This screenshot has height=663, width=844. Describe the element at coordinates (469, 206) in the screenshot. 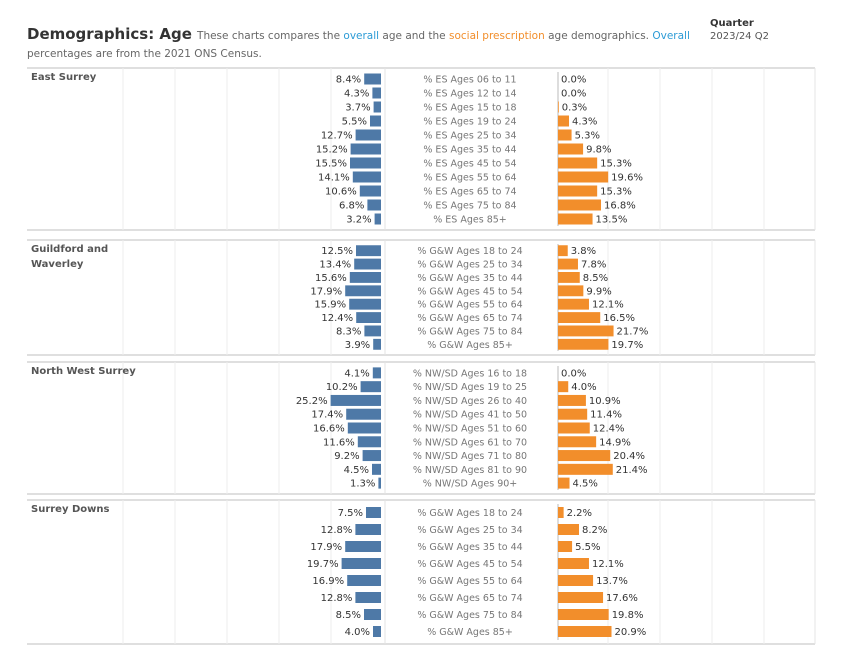

I see `age-category-label: % ES Ages 75 to 84` at that location.